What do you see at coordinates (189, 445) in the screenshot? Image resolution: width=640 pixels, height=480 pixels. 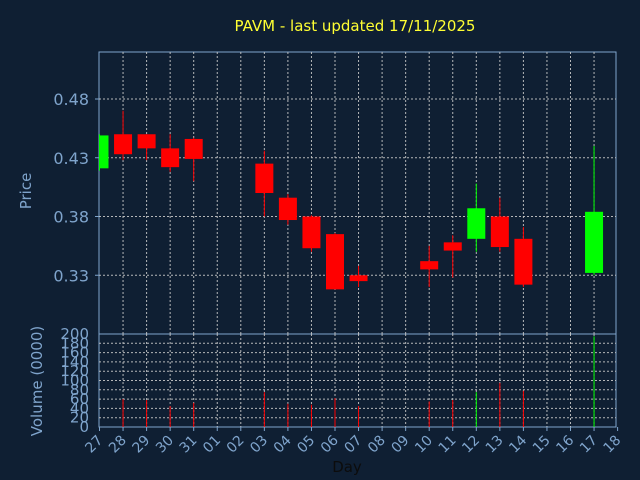 I see `x-tick-label: 31` at bounding box center [189, 445].